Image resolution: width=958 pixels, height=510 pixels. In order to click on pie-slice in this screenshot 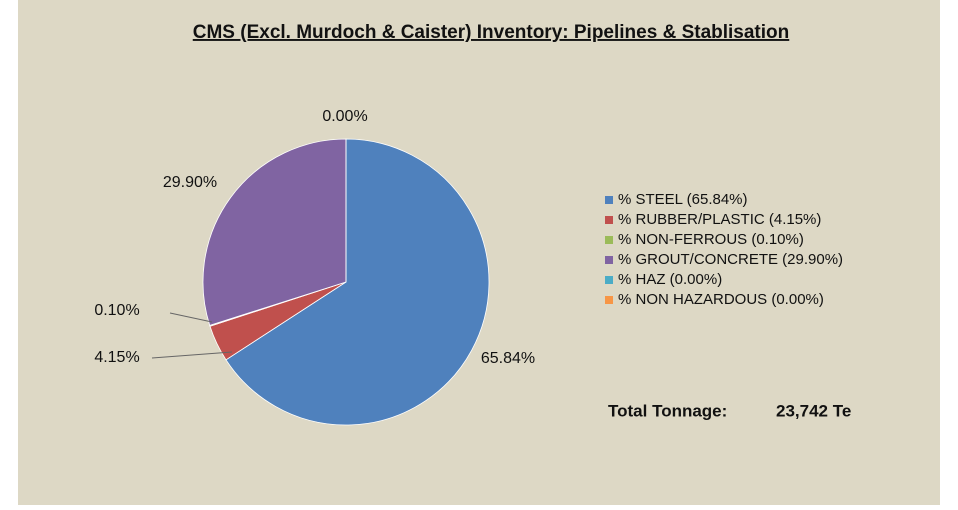, I will do `click(274, 232)`.